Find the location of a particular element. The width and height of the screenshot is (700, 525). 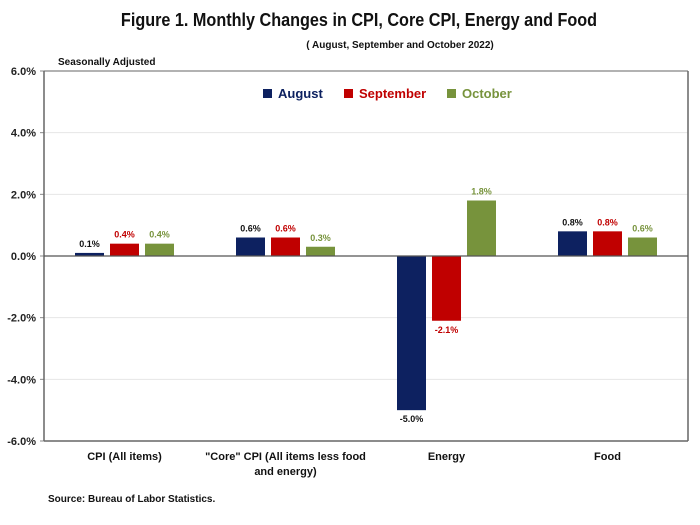

x-category-label: and energy) is located at coordinates (285, 472).